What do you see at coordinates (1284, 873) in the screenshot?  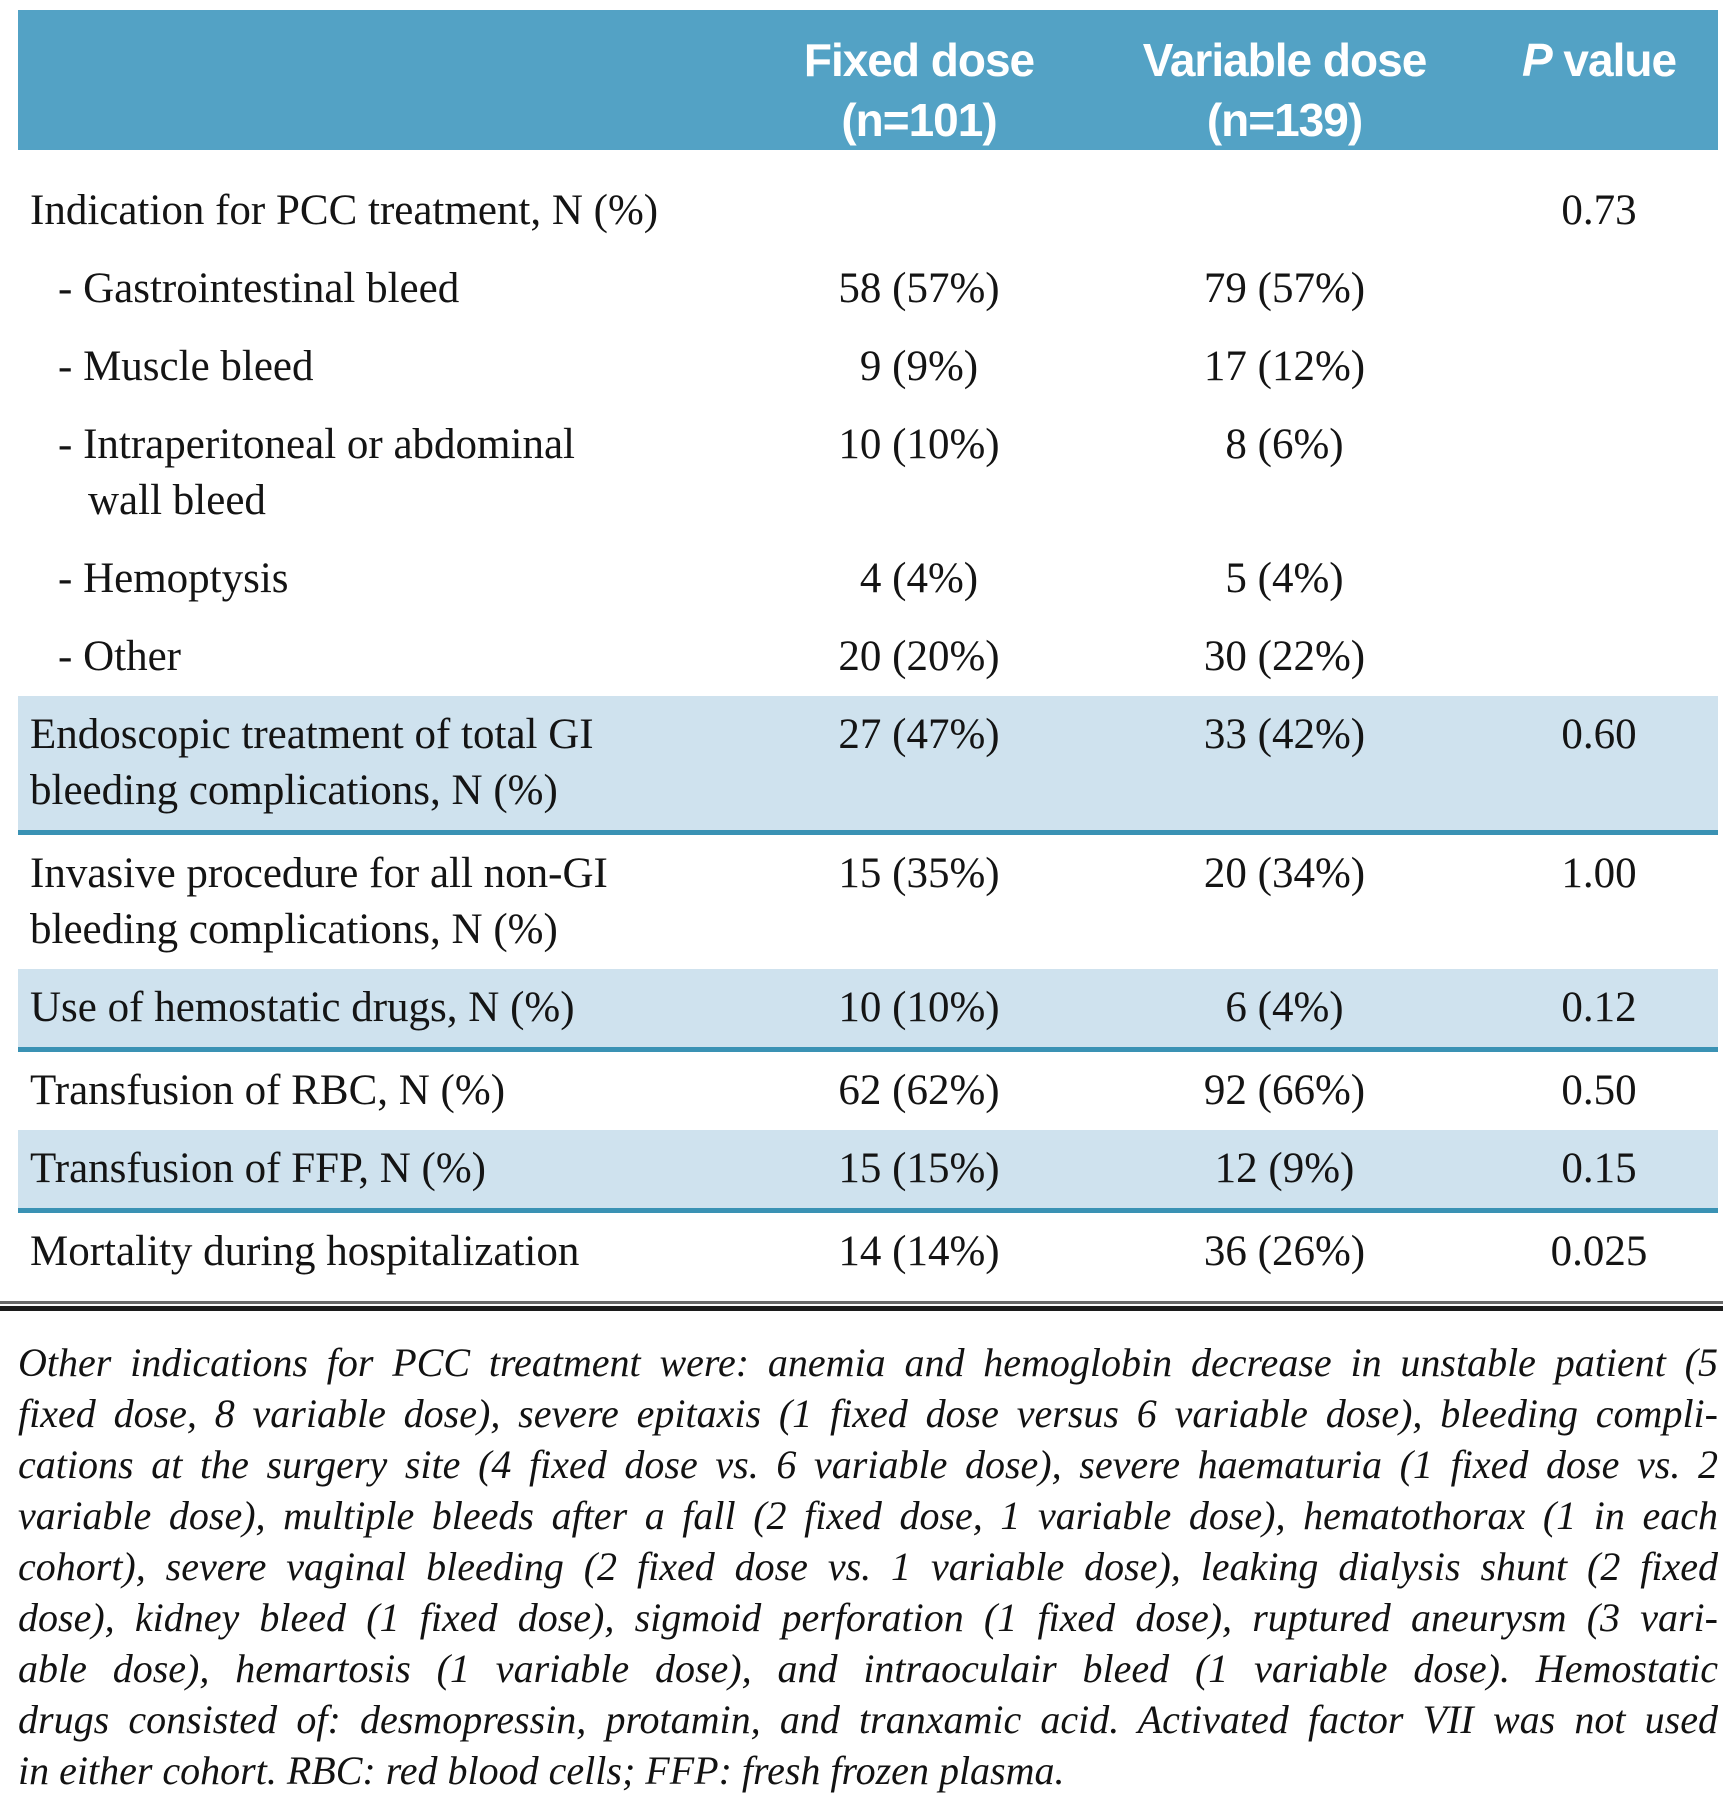 I see `variable-dose-value: 20 (34%)` at bounding box center [1284, 873].